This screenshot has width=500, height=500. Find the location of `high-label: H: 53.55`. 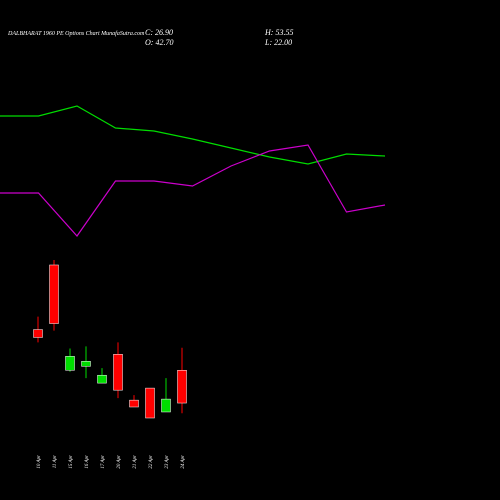

high-label: H: 53.55 is located at coordinates (278, 32).